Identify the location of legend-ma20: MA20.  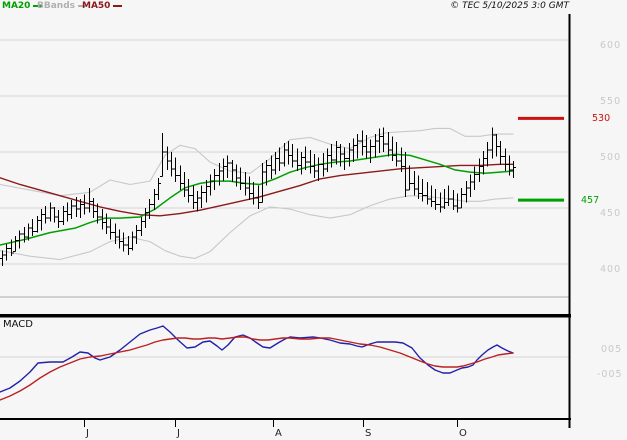
(22, 6).